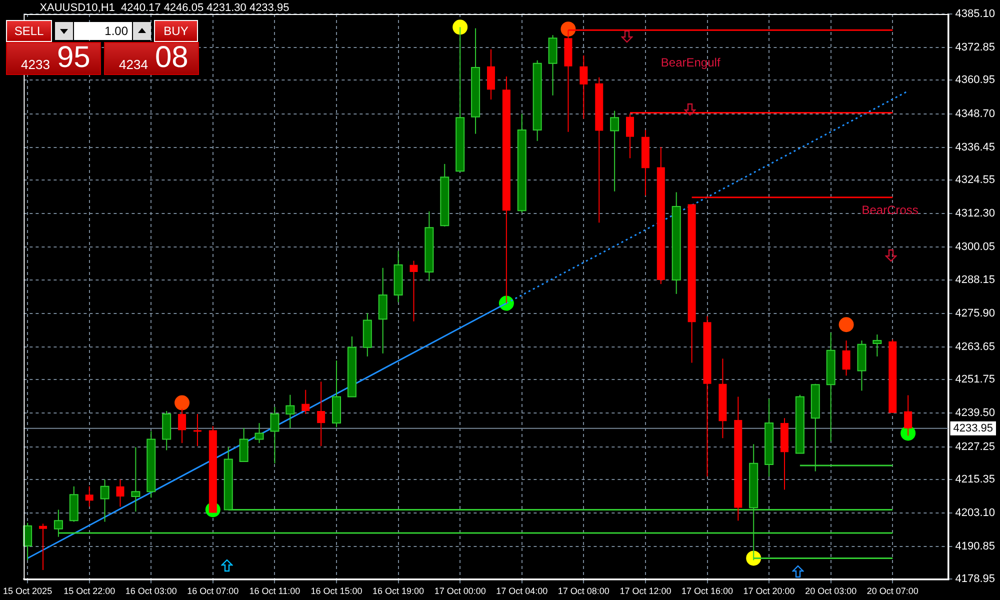 The image size is (1000, 600). Describe the element at coordinates (975, 313) in the screenshot. I see `y-tick-label: 4275.90` at that location.